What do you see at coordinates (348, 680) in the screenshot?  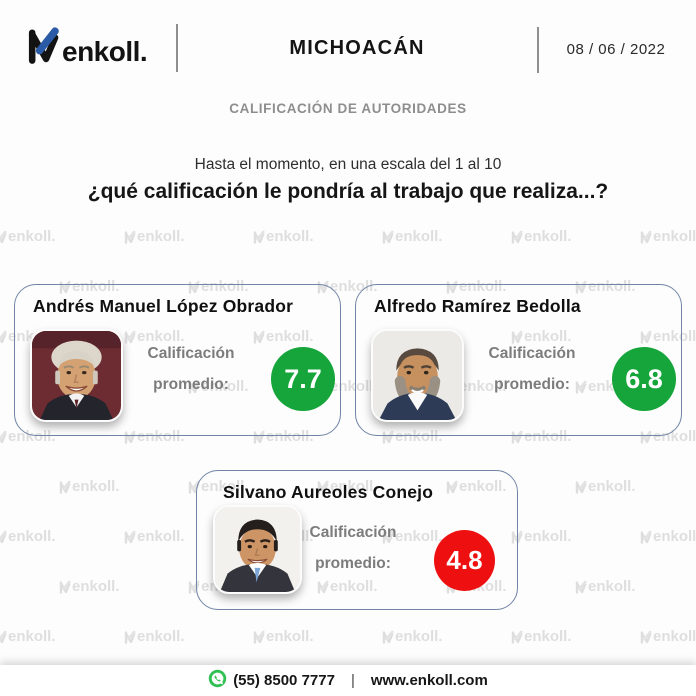 I see `footer-bar: (55) 8500 7777 | www.enkoll.com` at bounding box center [348, 680].